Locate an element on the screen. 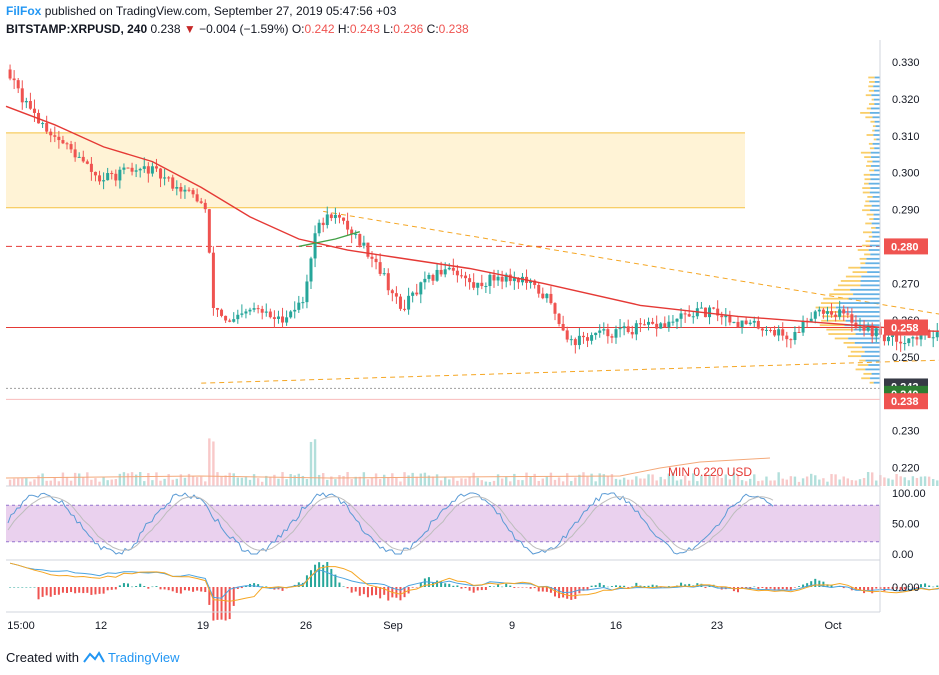 This screenshot has width=939, height=675. resistance-zone is located at coordinates (375, 170).